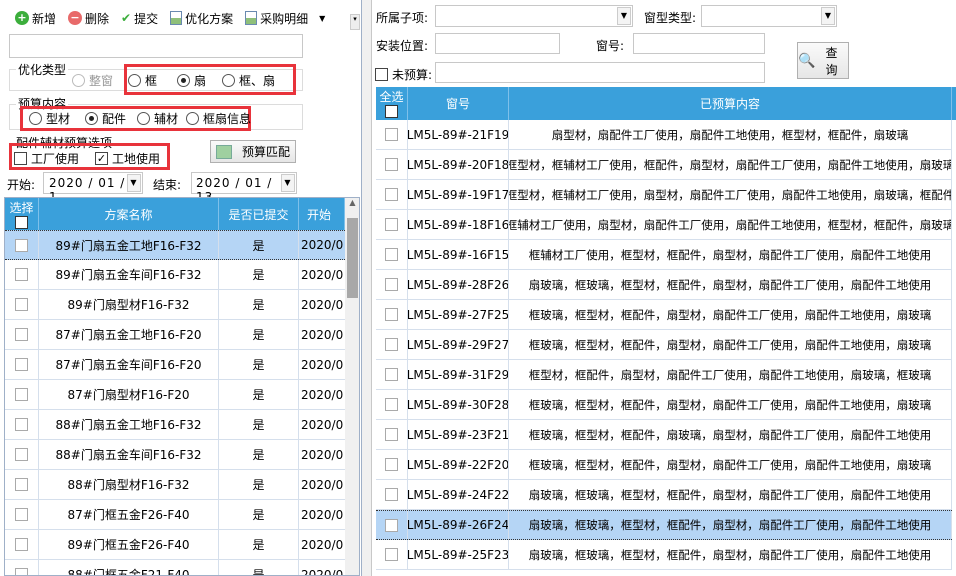  Describe the element at coordinates (253, 151) in the screenshot. I see `budget-match-button: 预算匹配` at that location.